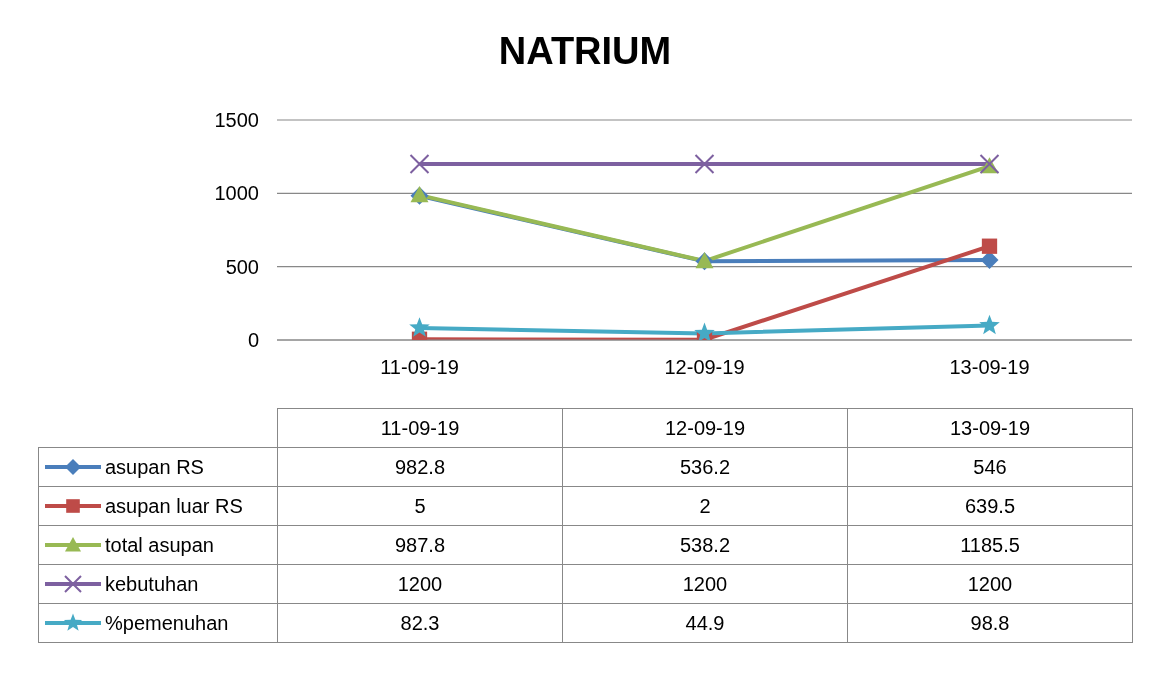 The height and width of the screenshot is (673, 1160). Describe the element at coordinates (704, 367) in the screenshot. I see `x-tick-label: 12-09-19` at that location.